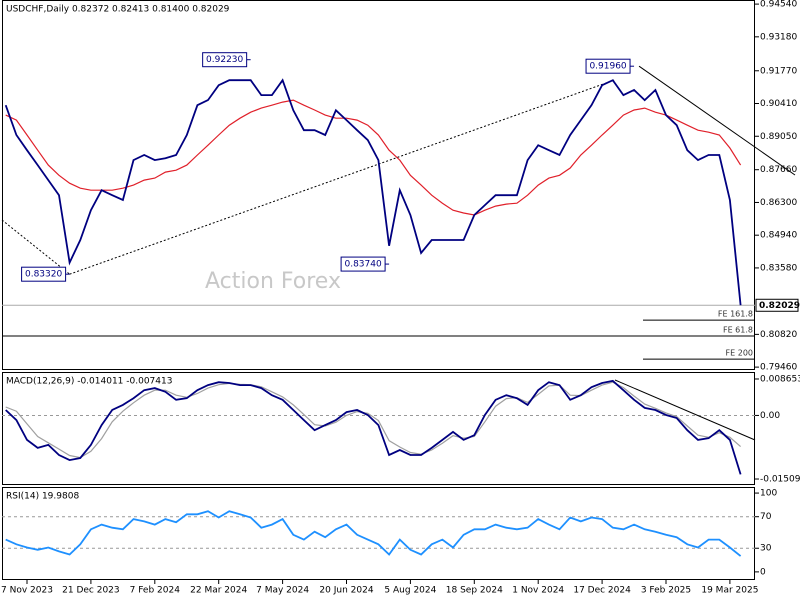 The width and height of the screenshot is (800, 600). What do you see at coordinates (778, 137) in the screenshot?
I see `y-tick-label: 0.89050` at bounding box center [778, 137].